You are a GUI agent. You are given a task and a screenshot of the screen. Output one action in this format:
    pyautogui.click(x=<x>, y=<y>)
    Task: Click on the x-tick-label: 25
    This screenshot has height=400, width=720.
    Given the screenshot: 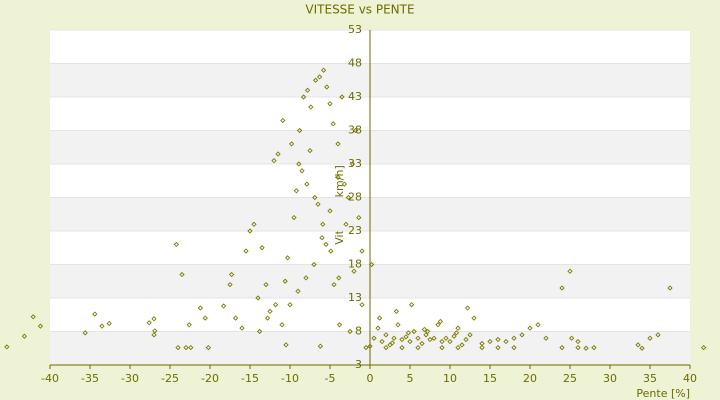 What is the action you would take?
    pyautogui.click(x=570, y=378)
    